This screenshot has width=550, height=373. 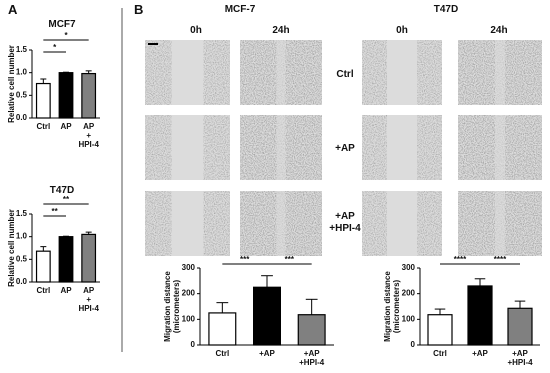 I want to click on chart-title: MCF7, so click(x=62, y=24).